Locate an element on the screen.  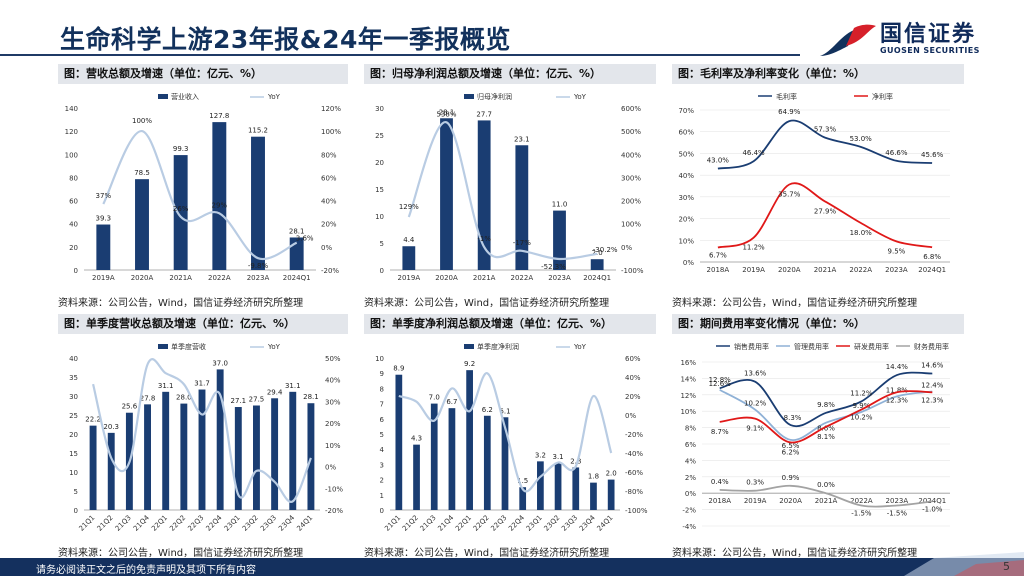
bar-value-label: 2.8 is located at coordinates (575, 461).